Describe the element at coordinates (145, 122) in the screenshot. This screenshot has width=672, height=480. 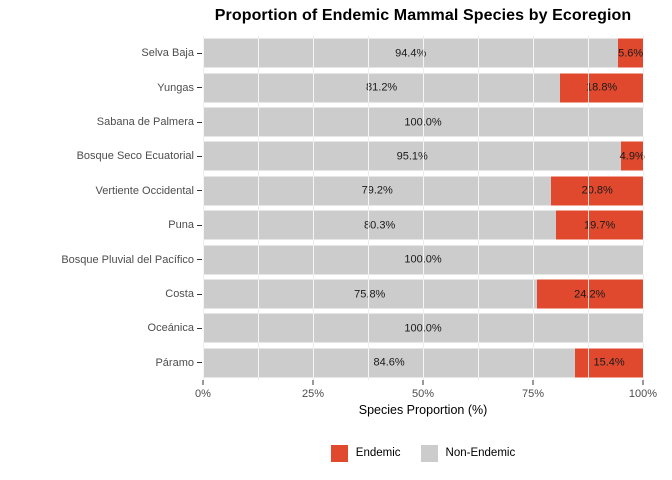
I see `category-label: Sabana de Palmera` at that location.